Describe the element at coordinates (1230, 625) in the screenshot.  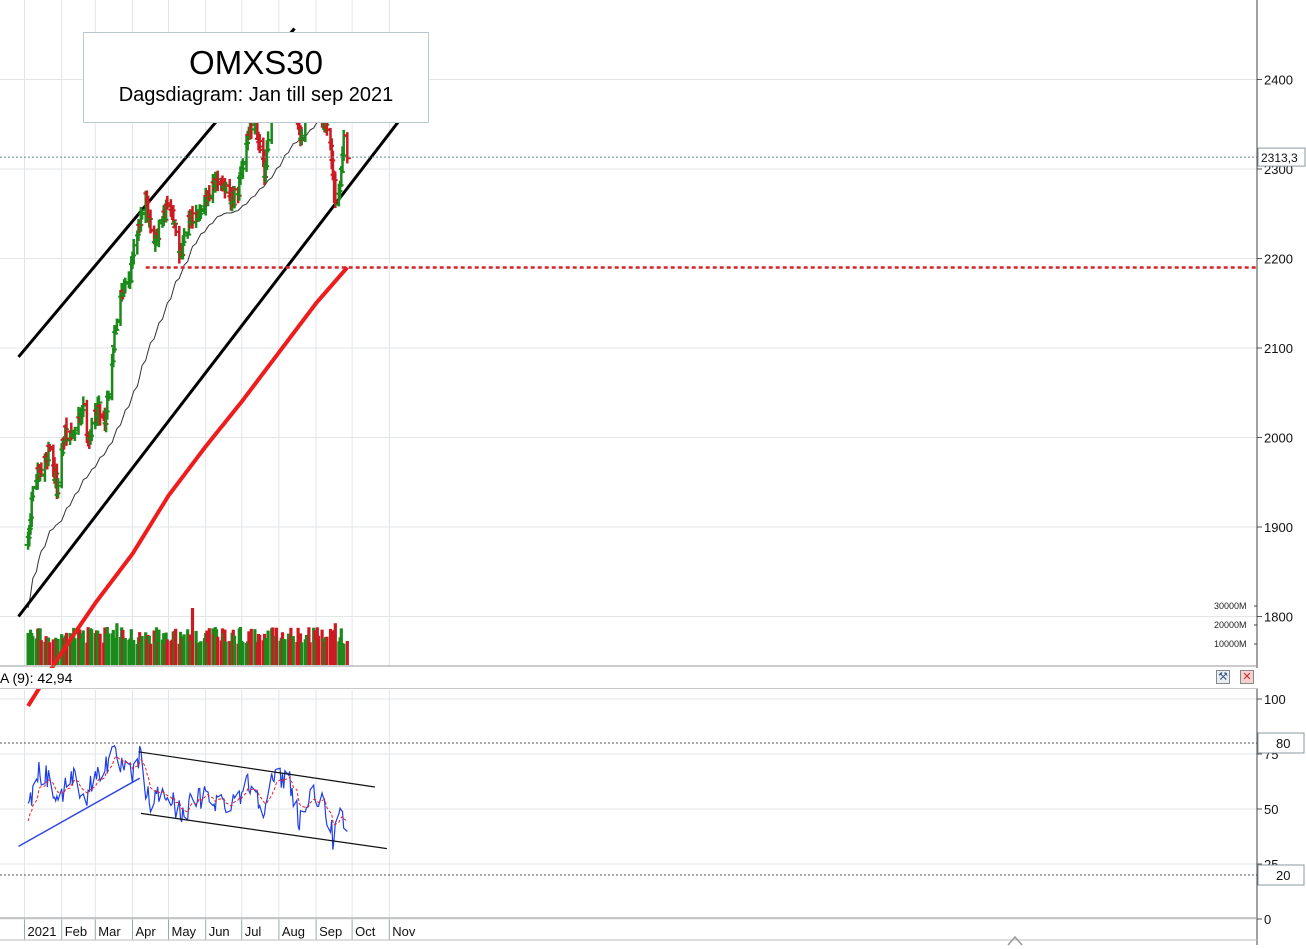
I see `volume-scale-label: 20000M` at that location.